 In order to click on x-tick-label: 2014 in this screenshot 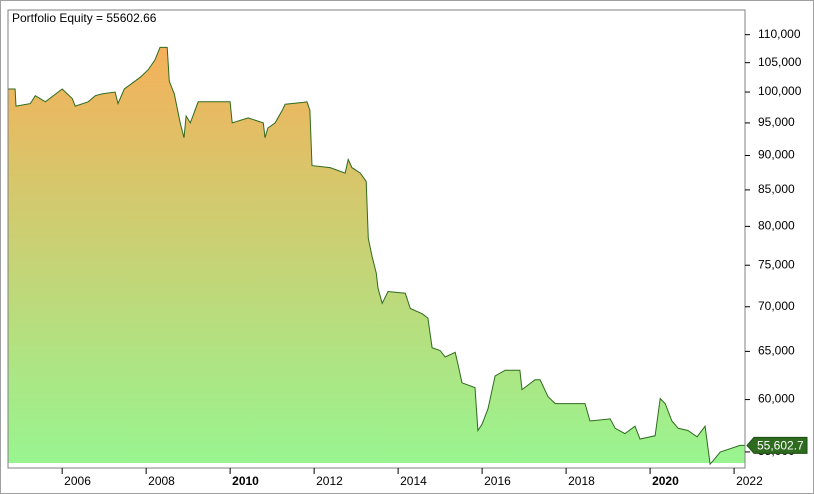, I will do `click(413, 481)`.